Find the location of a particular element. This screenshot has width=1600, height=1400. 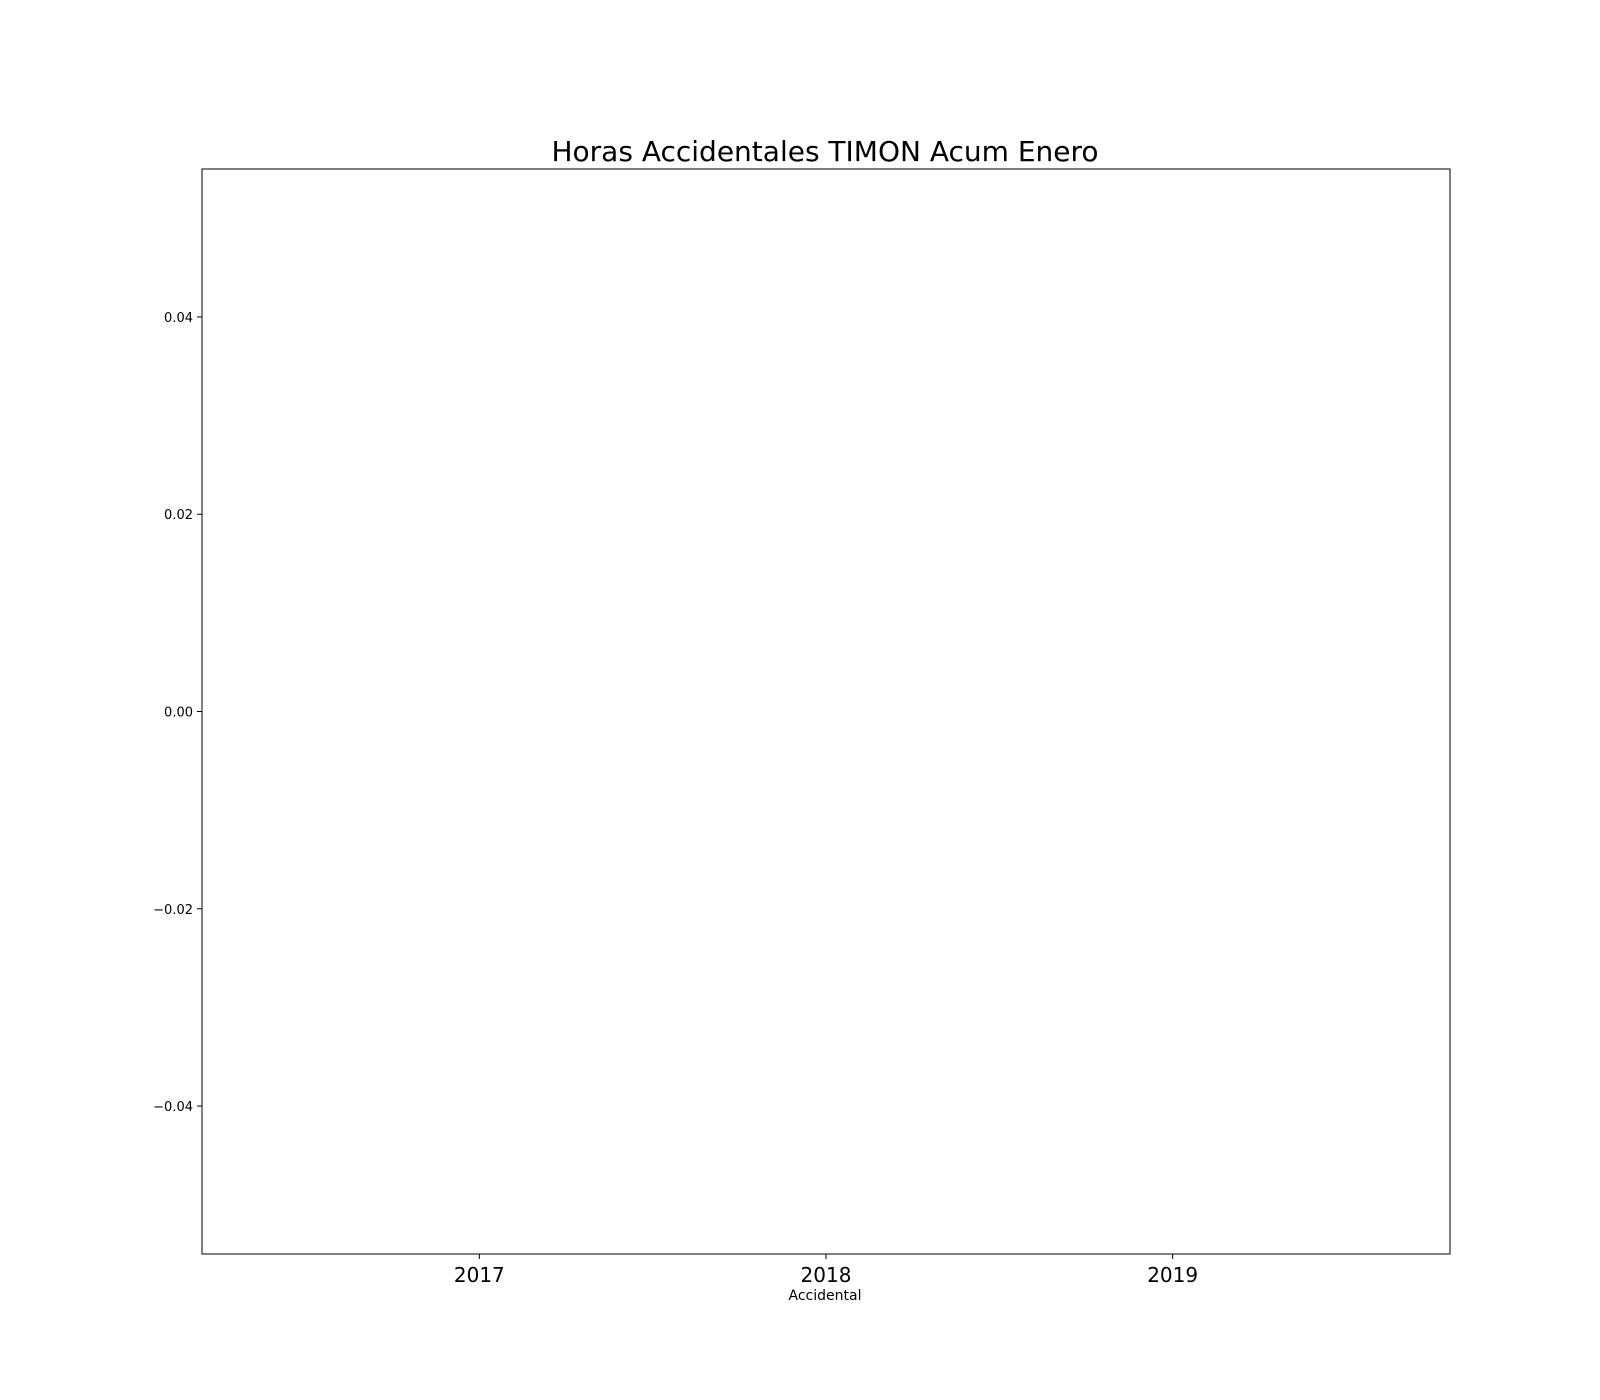

y-axis: 0.04 0.02 0.00 −0.02 −0.04 is located at coordinates (177, 713).